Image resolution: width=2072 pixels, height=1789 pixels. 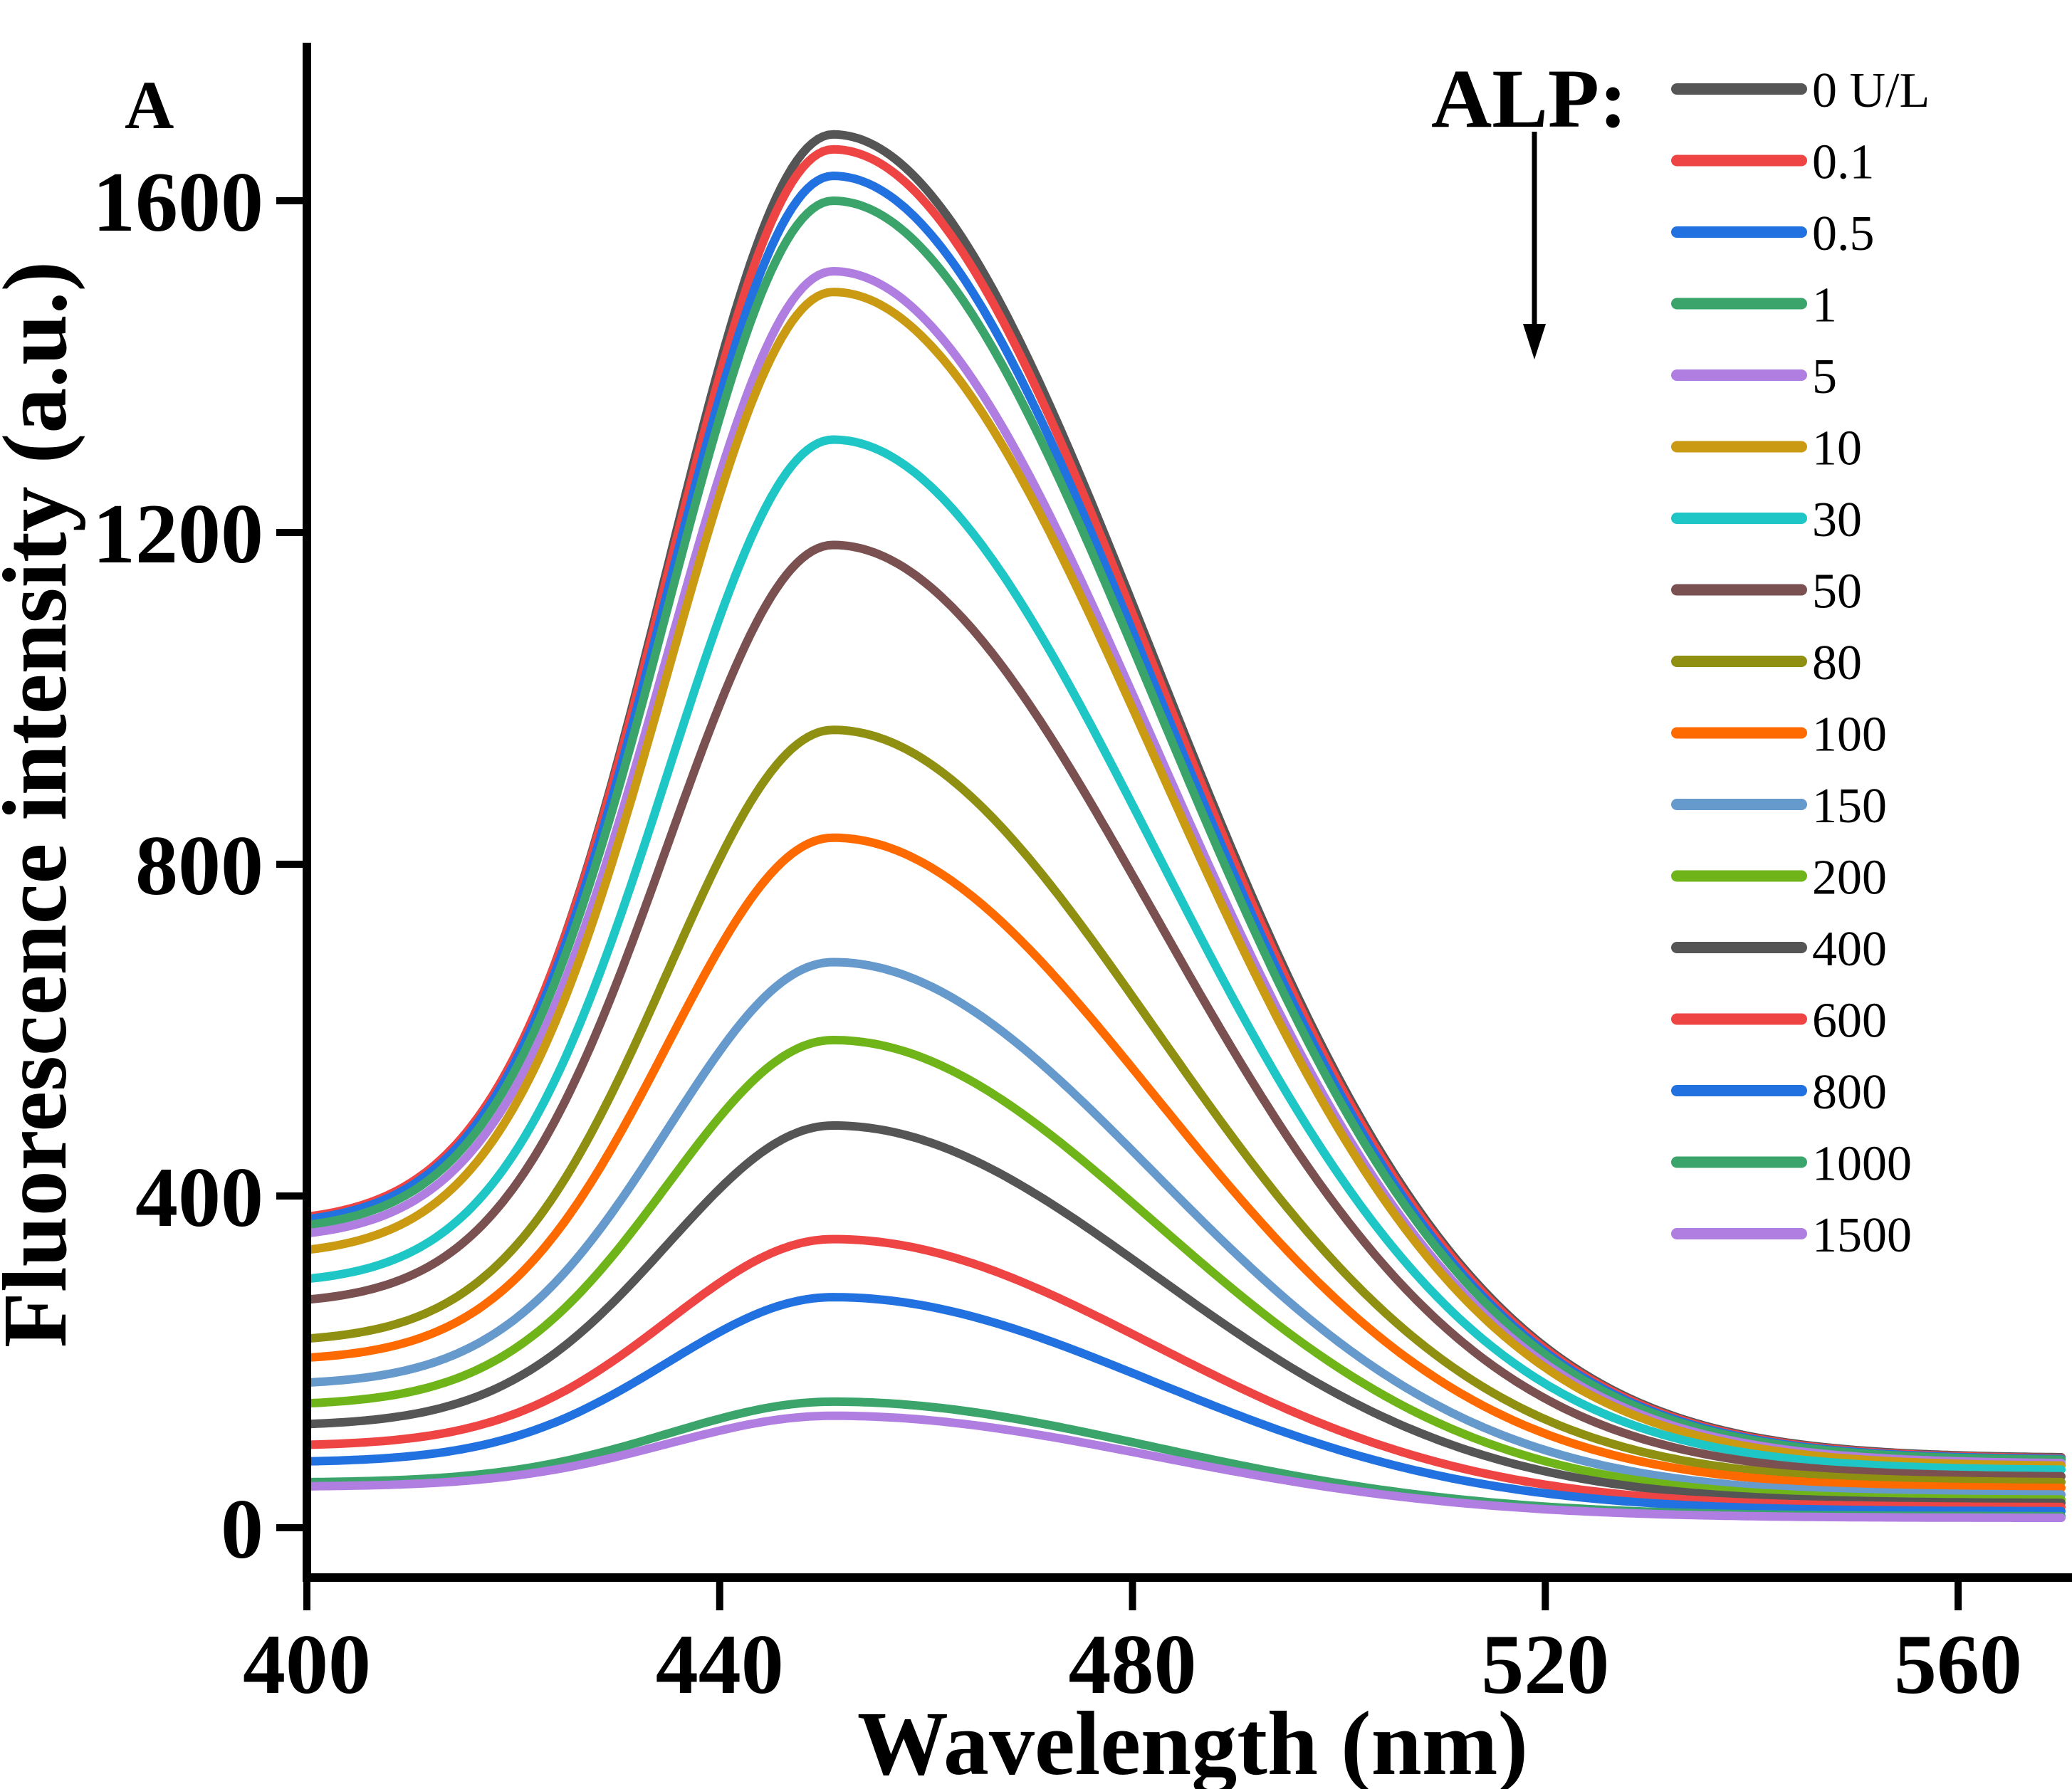 I want to click on x-tick-label: 440, so click(x=720, y=1664).